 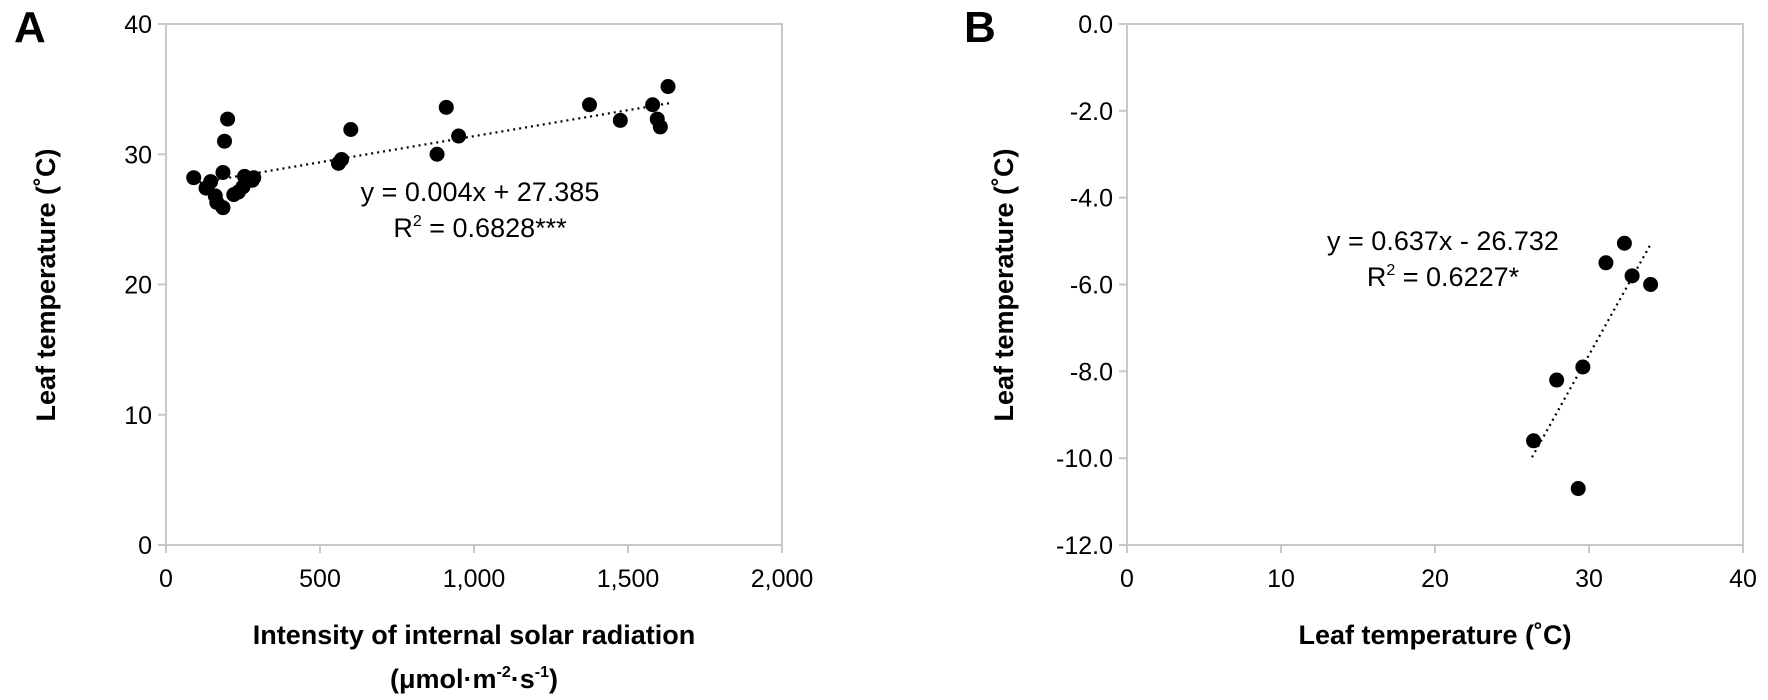 I want to click on panel-a-x-tick-label: 0, so click(x=166, y=579).